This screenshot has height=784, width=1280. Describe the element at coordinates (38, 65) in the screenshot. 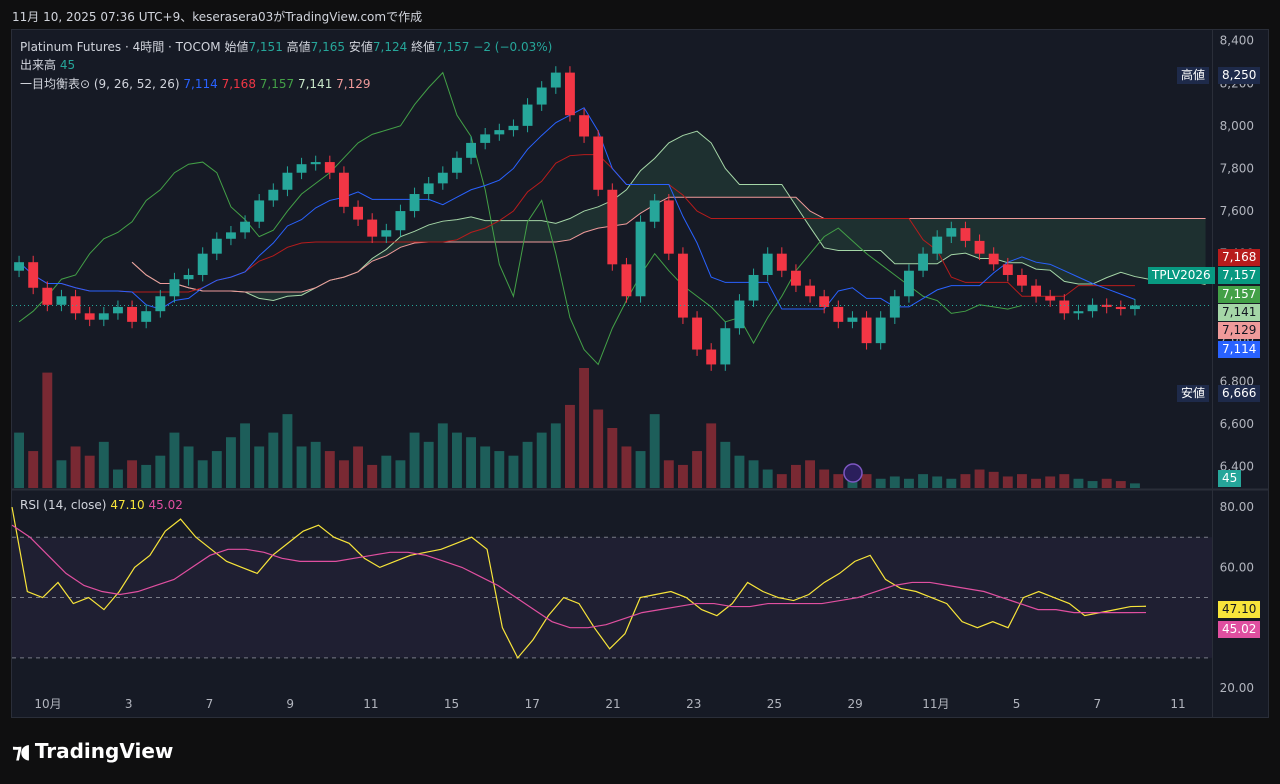

I see `legend-volume-label: 出来高` at that location.